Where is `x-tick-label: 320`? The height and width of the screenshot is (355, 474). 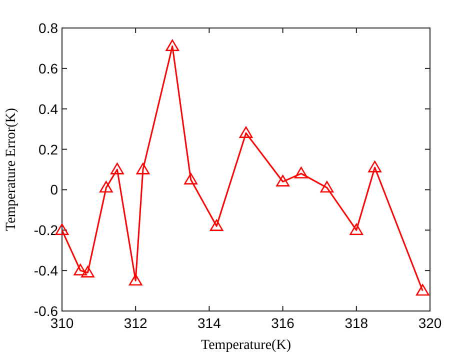
x-tick-label: 320 is located at coordinates (430, 323).